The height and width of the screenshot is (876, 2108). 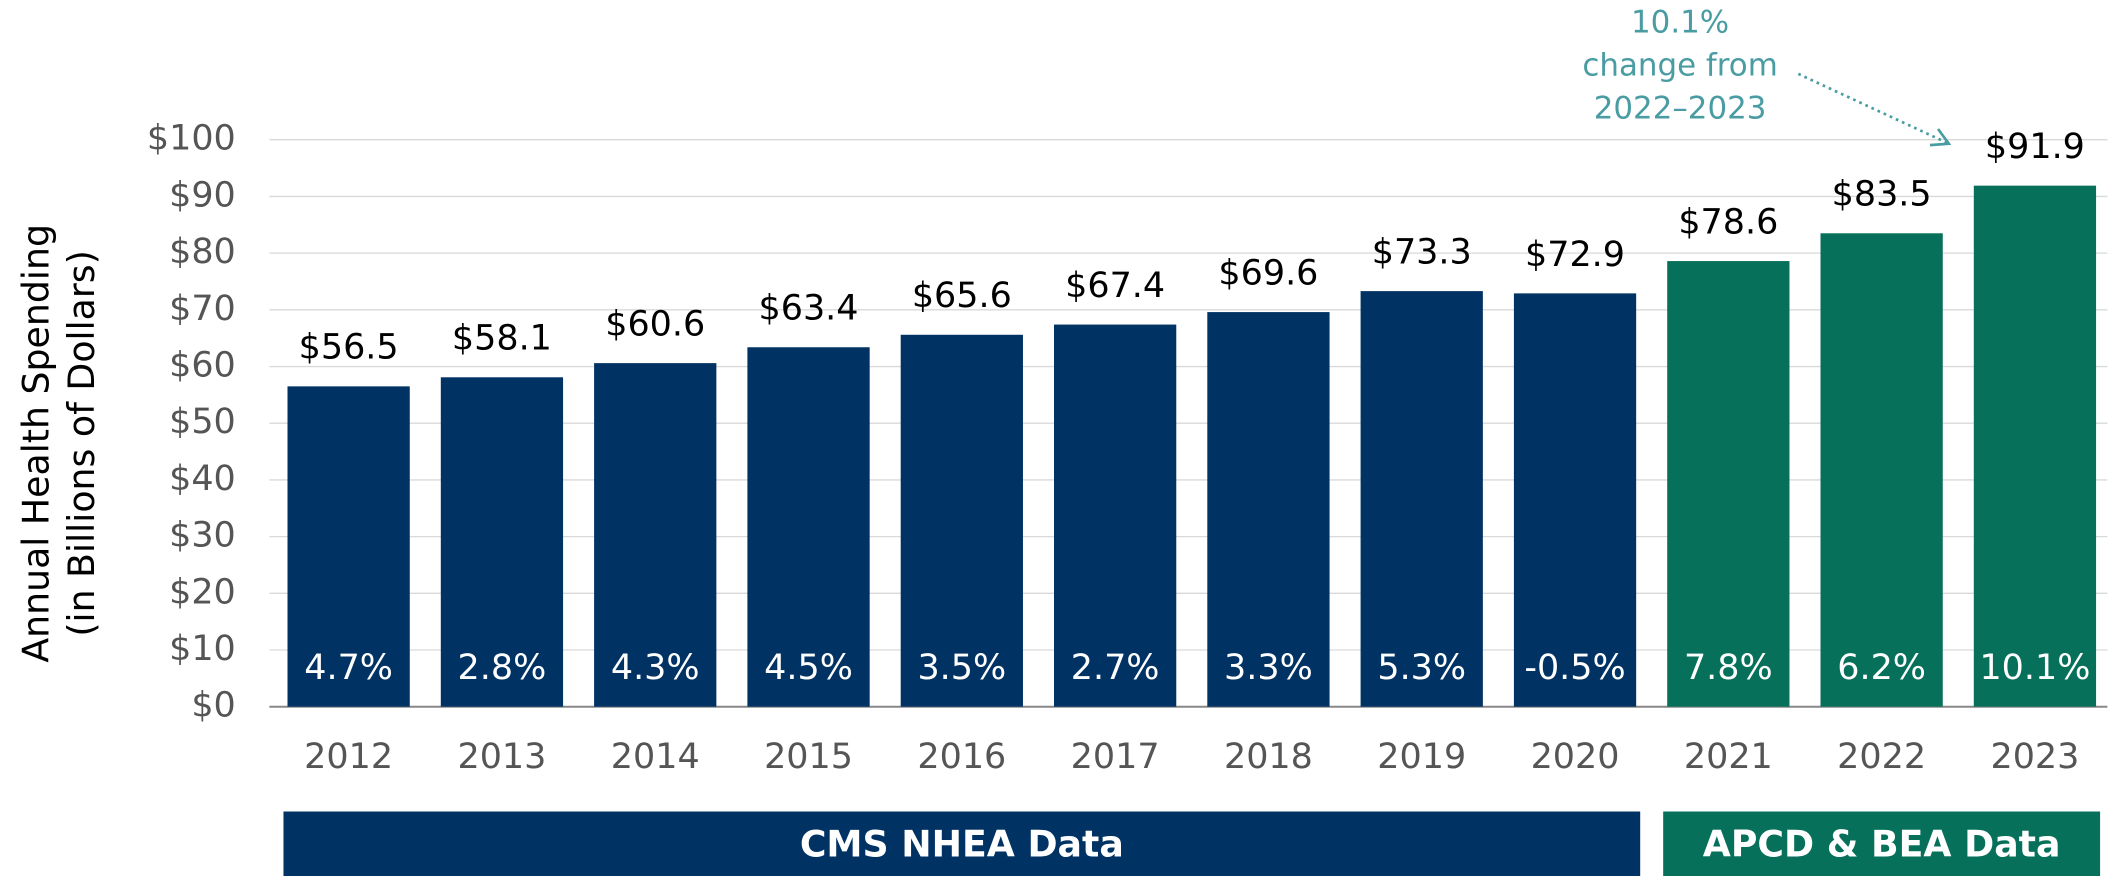 What do you see at coordinates (1728, 668) in the screenshot?
I see `change-label: 7.8%` at bounding box center [1728, 668].